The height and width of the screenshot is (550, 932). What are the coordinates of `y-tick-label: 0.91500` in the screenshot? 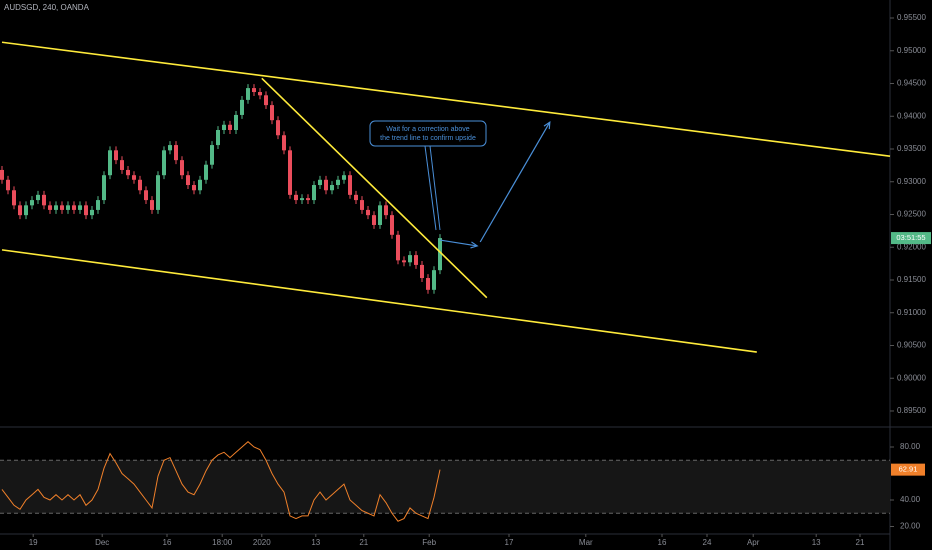 It's located at (911, 279).